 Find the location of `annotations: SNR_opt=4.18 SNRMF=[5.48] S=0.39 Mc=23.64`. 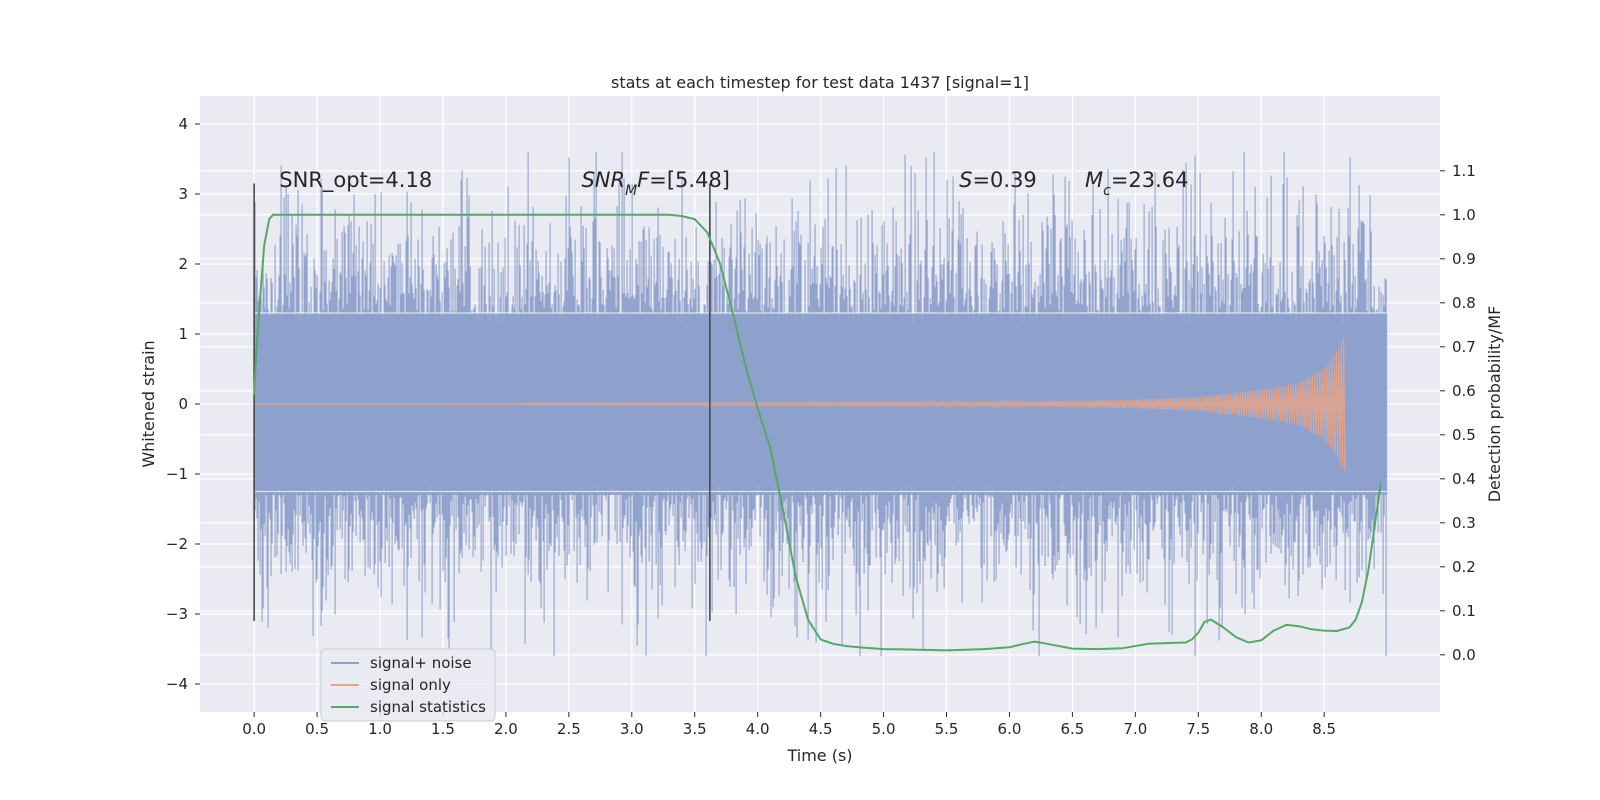

annotations: SNR_opt=4.18 SNRMF=[5.48] S=0.39 Mc=23.64 is located at coordinates (733, 183).